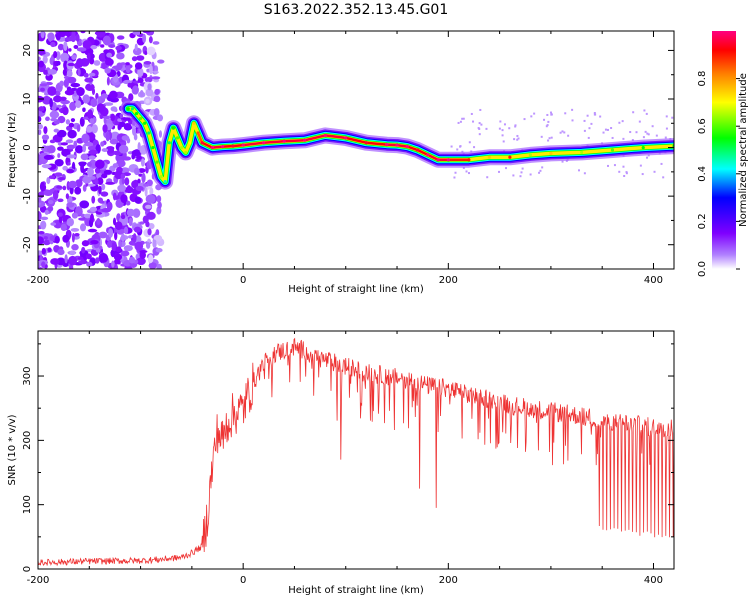 The width and height of the screenshot is (750, 600). What do you see at coordinates (653, 580) in the screenshot?
I see `x-tick-label: 400` at bounding box center [653, 580].